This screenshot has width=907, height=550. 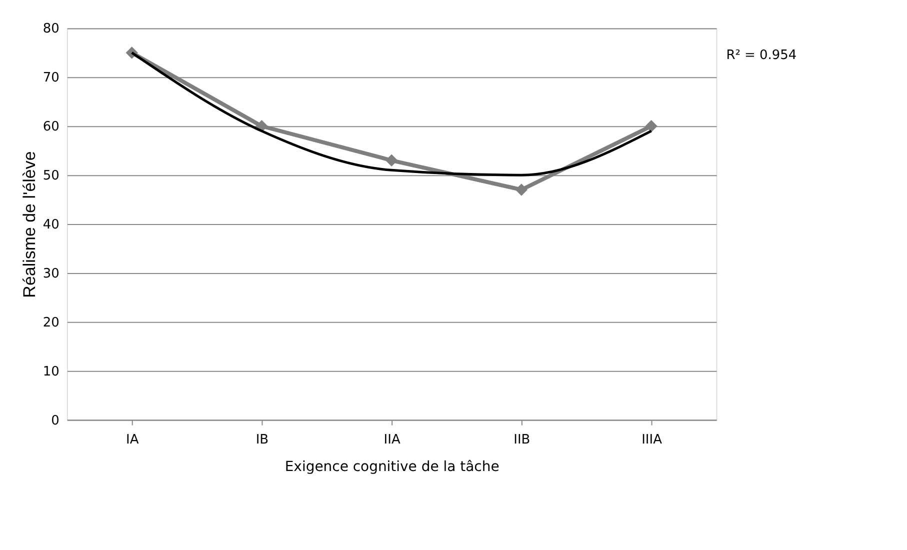 What do you see at coordinates (392, 440) in the screenshot?
I see `x-tick-label: IIA` at bounding box center [392, 440].